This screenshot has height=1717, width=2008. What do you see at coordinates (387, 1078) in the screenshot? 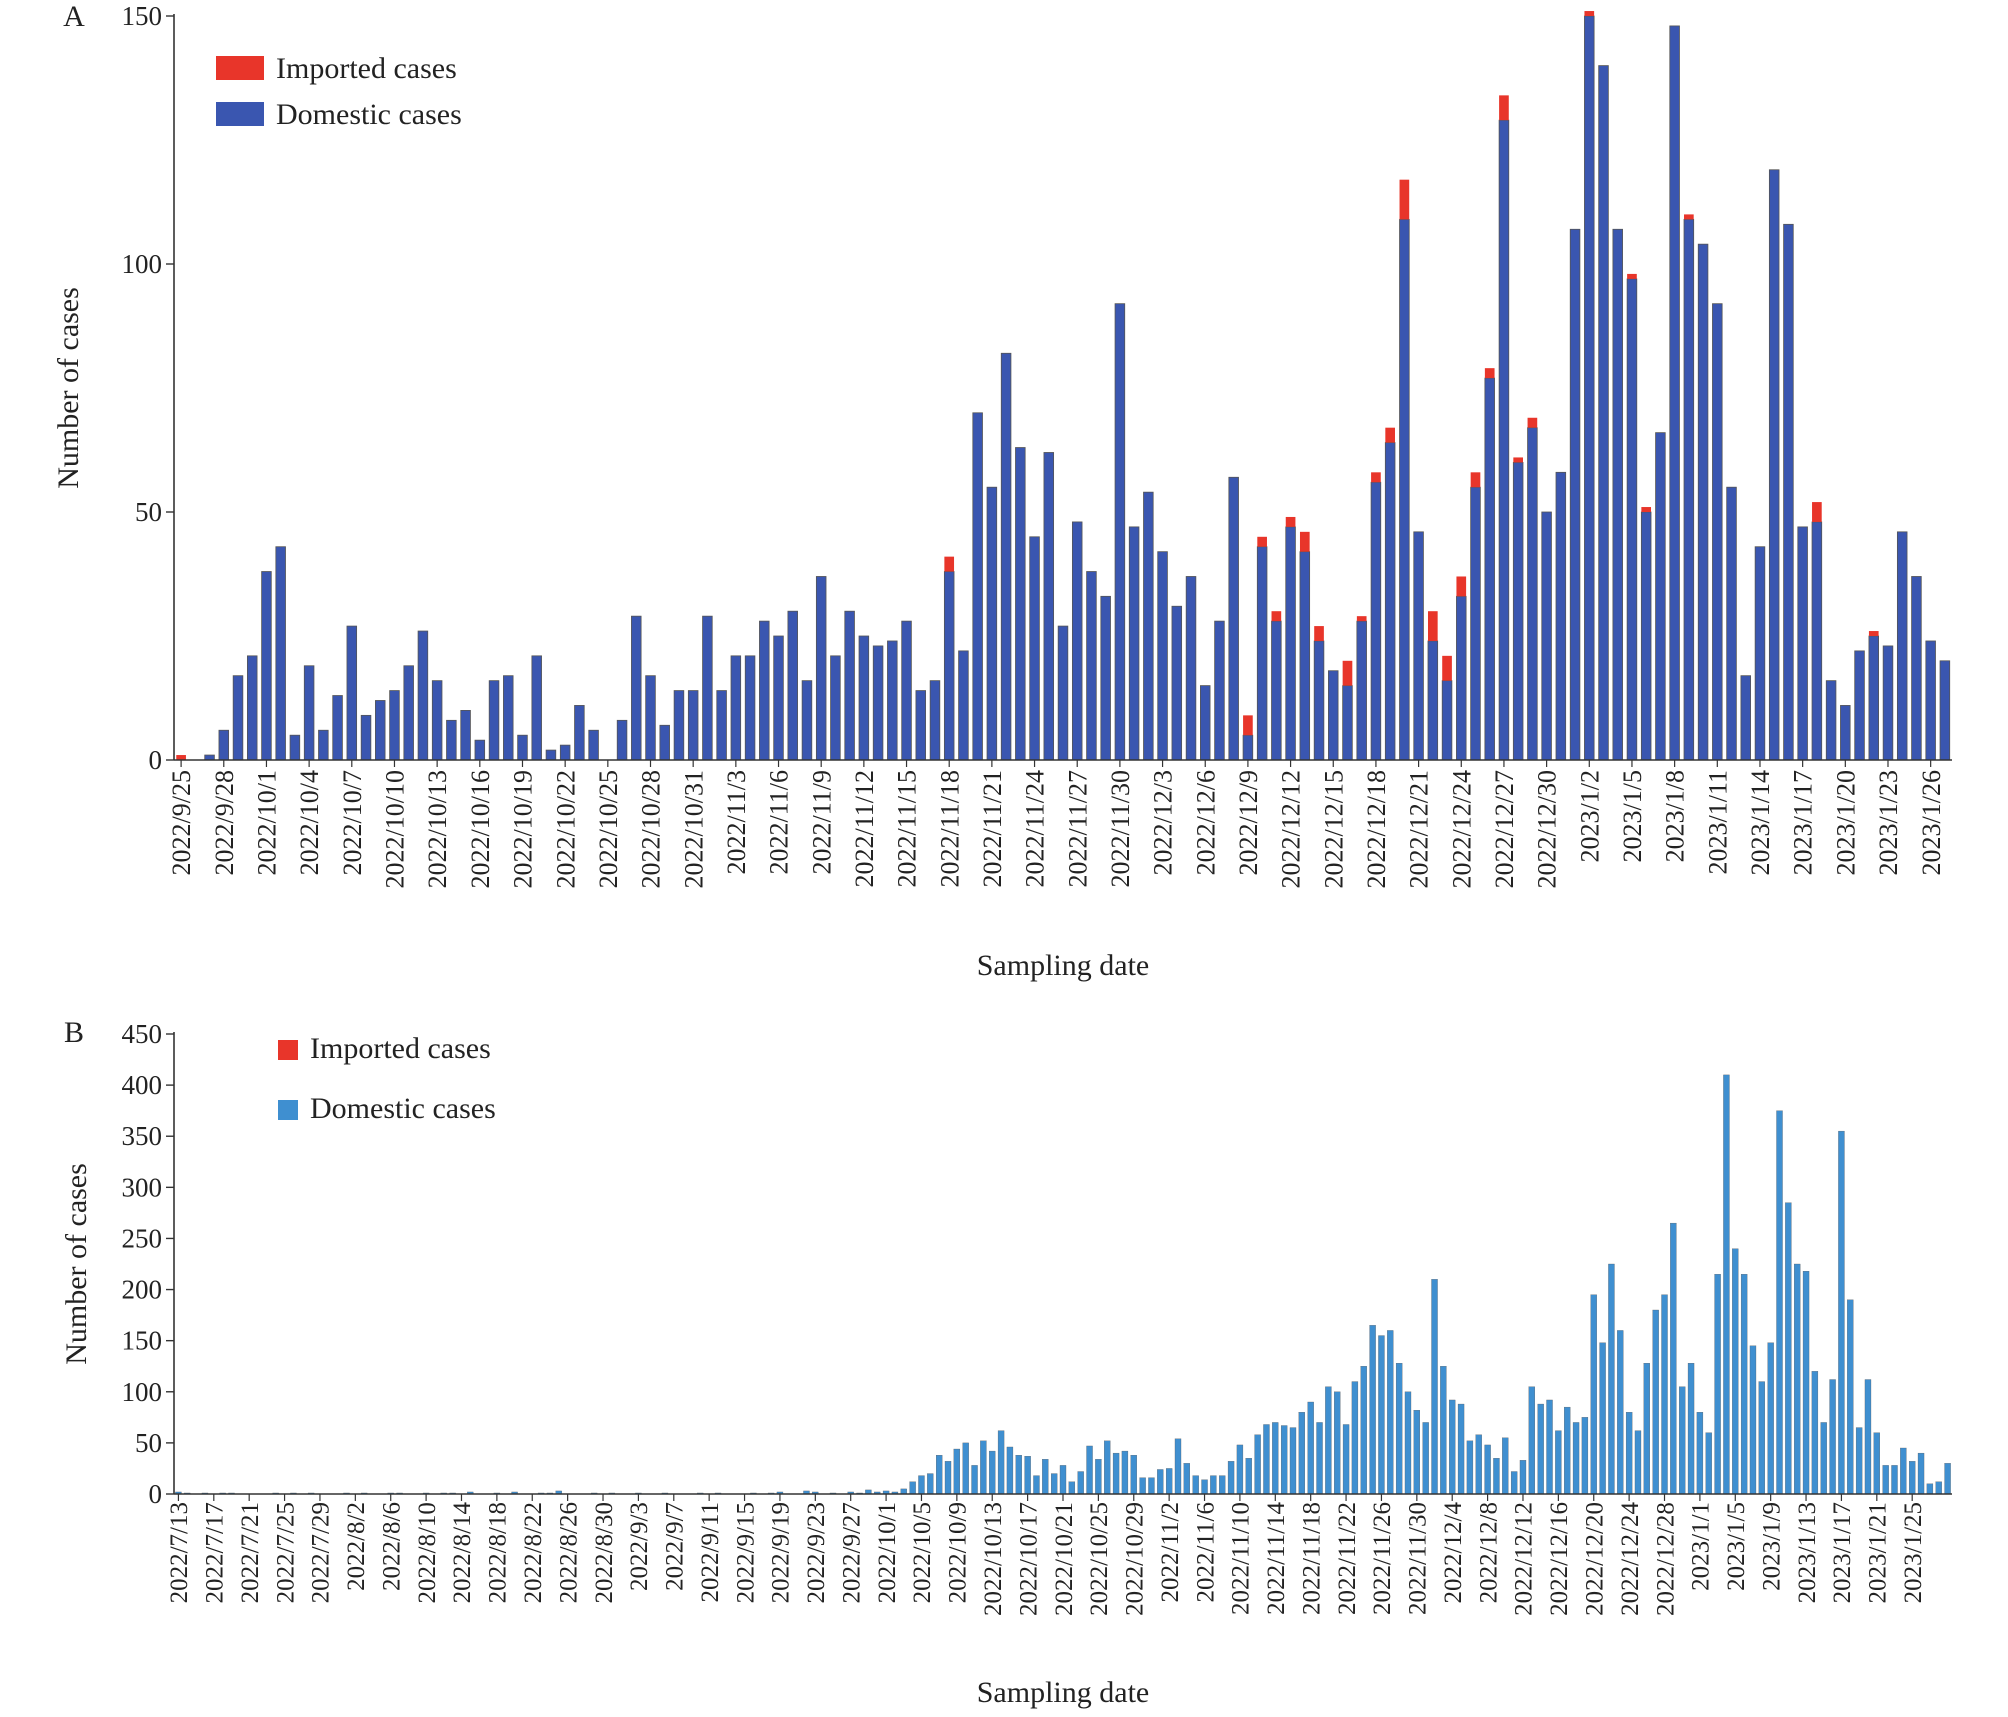
I see `legend: Imported cases Domestic cases` at bounding box center [387, 1078].